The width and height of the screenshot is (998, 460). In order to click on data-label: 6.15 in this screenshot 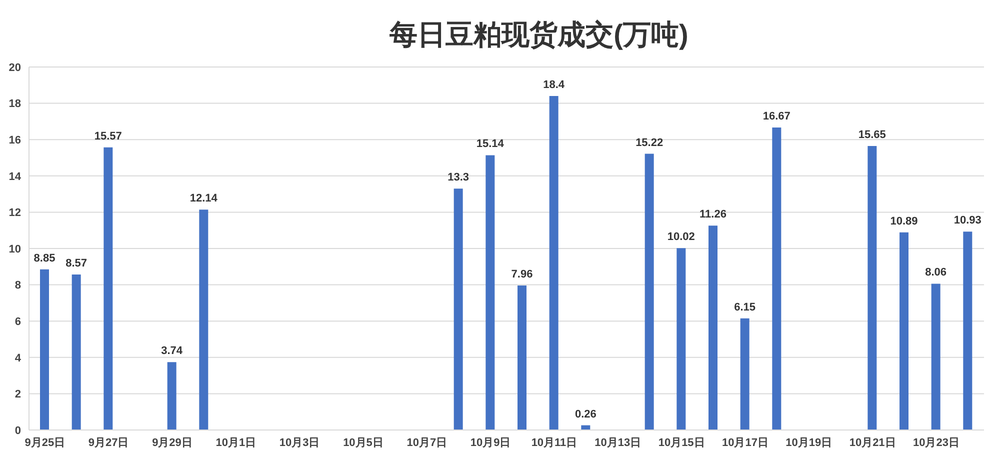, I will do `click(745, 307)`.